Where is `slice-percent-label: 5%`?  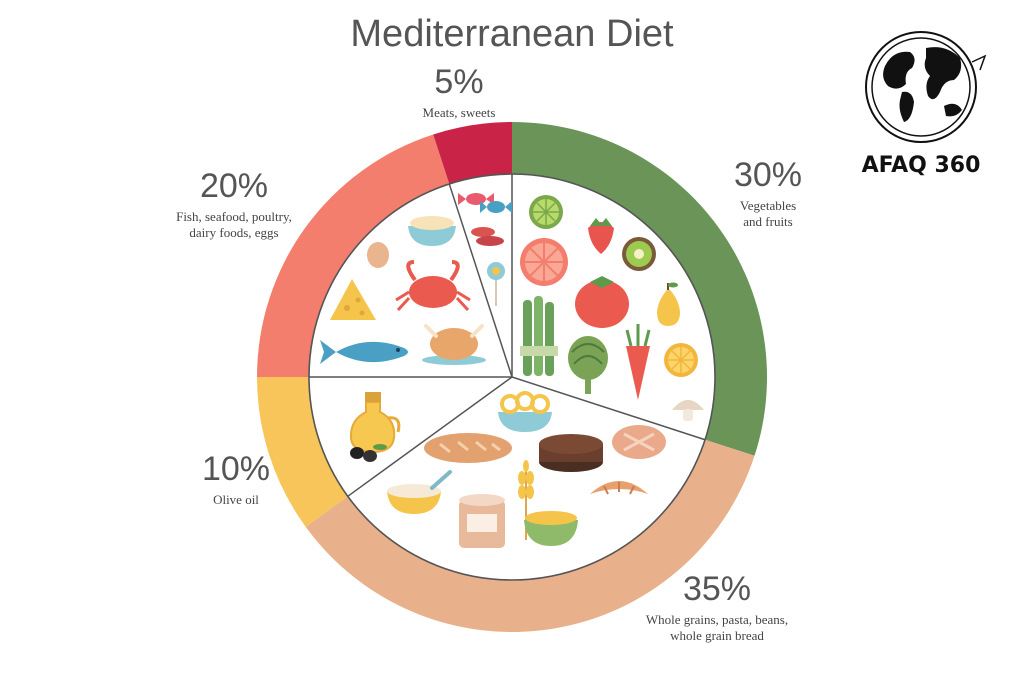
slice-percent-label: 5% is located at coordinates (458, 82).